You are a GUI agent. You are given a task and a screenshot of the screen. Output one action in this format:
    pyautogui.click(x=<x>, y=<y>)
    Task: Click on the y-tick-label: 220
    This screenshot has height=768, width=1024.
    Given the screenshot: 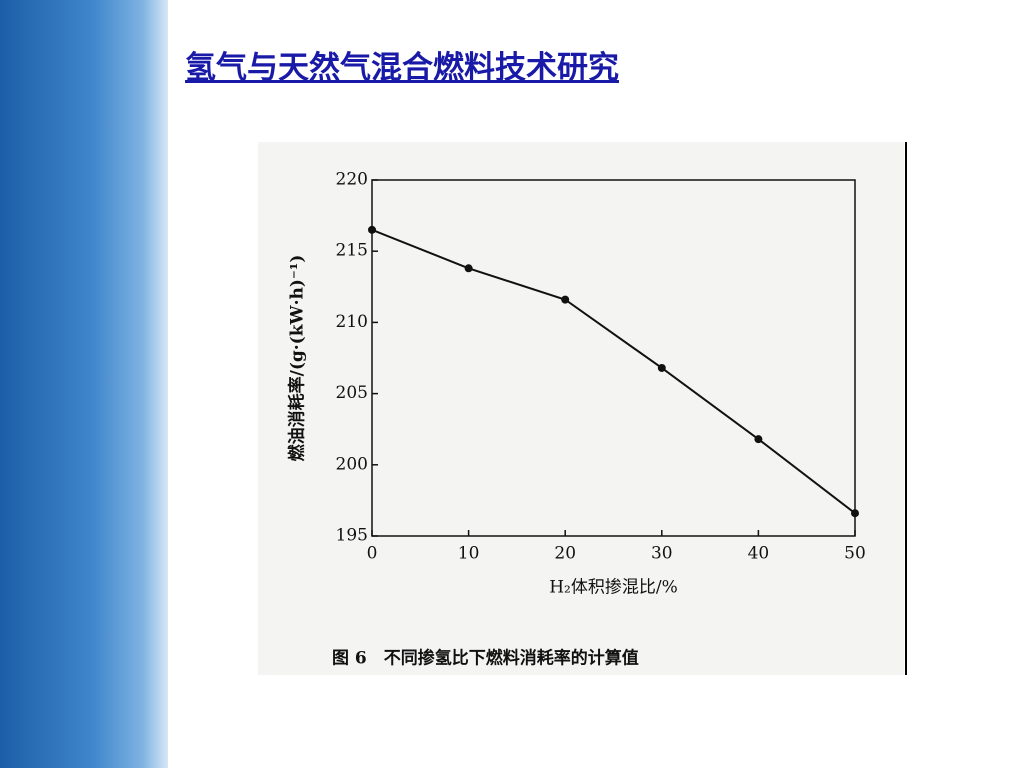 What is the action you would take?
    pyautogui.click(x=352, y=180)
    